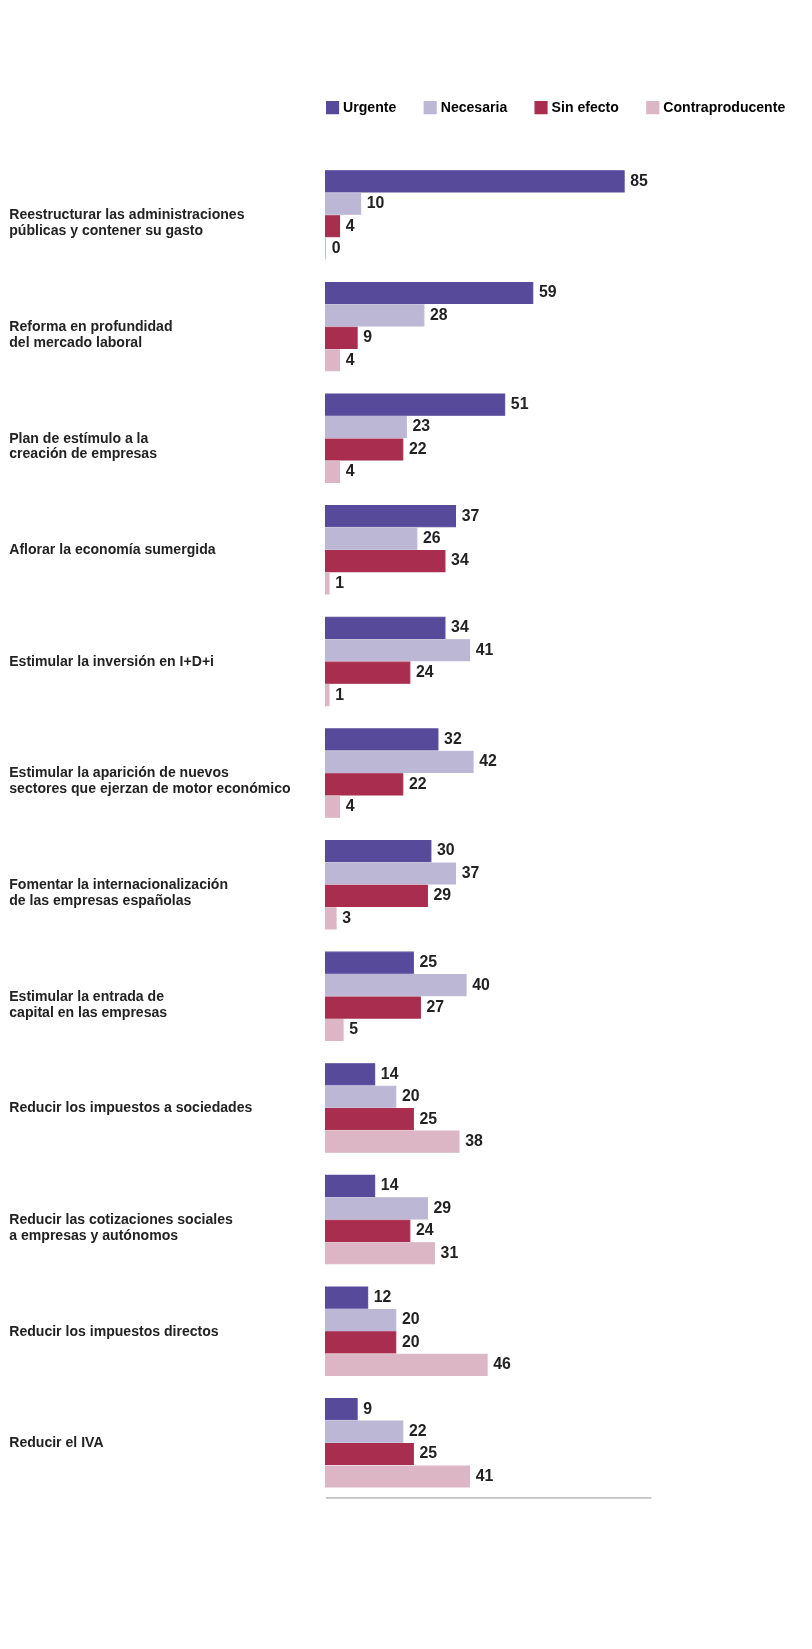 The height and width of the screenshot is (1649, 812). What do you see at coordinates (127, 222) in the screenshot?
I see `y-tick-label: Reestructurar las administraciones públicas y contener su gasto` at bounding box center [127, 222].